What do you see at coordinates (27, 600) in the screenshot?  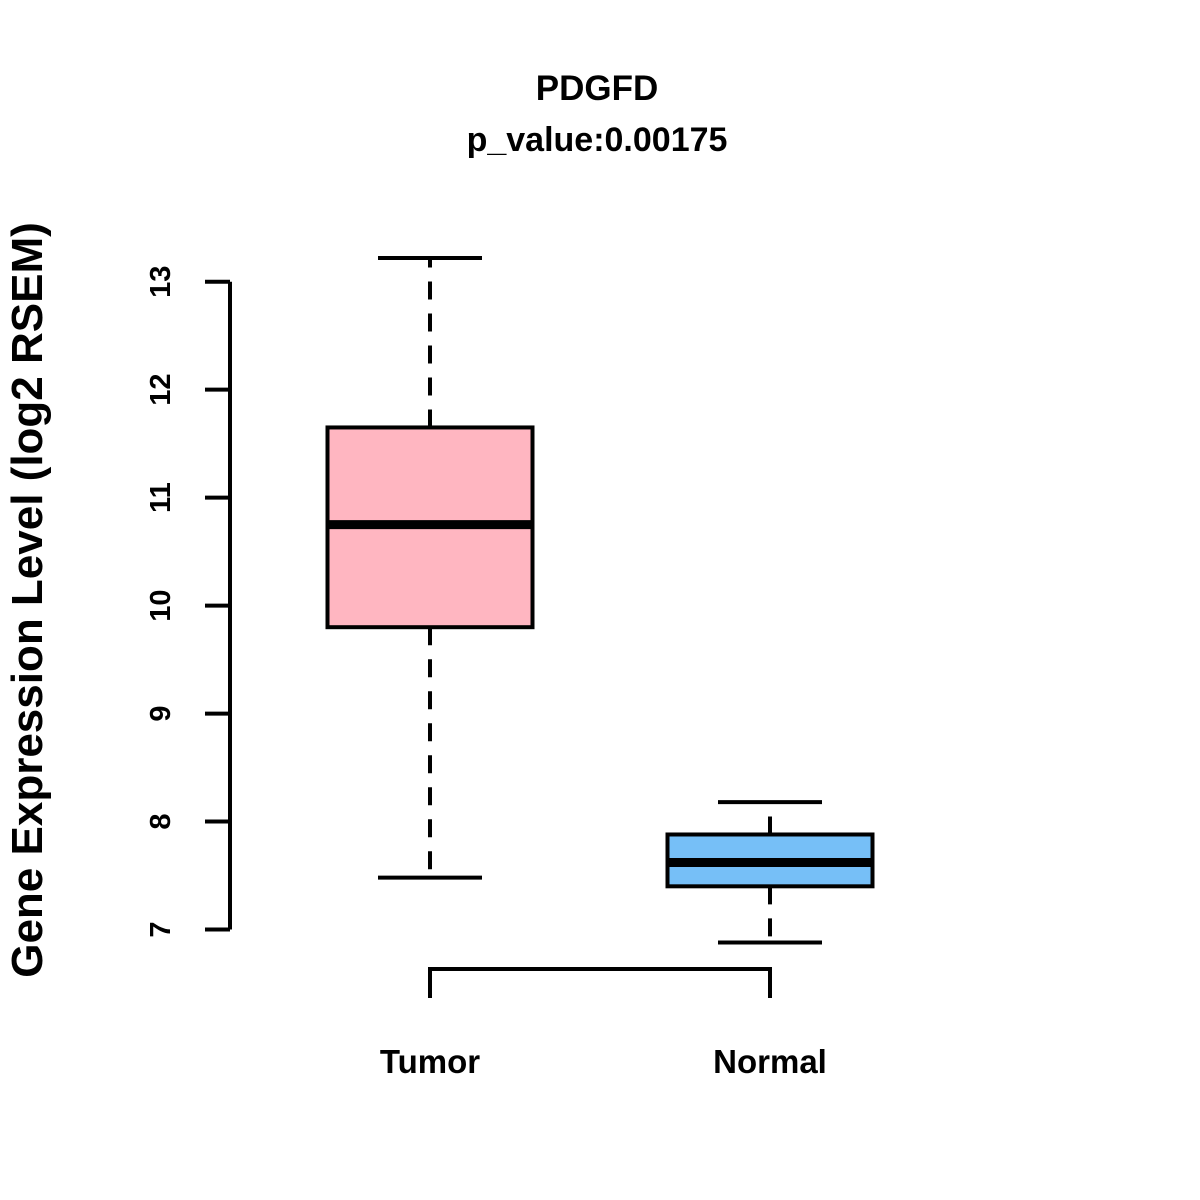 I see `y-axis-label: Gene Expression Level (log2 RSEM)` at bounding box center [27, 600].